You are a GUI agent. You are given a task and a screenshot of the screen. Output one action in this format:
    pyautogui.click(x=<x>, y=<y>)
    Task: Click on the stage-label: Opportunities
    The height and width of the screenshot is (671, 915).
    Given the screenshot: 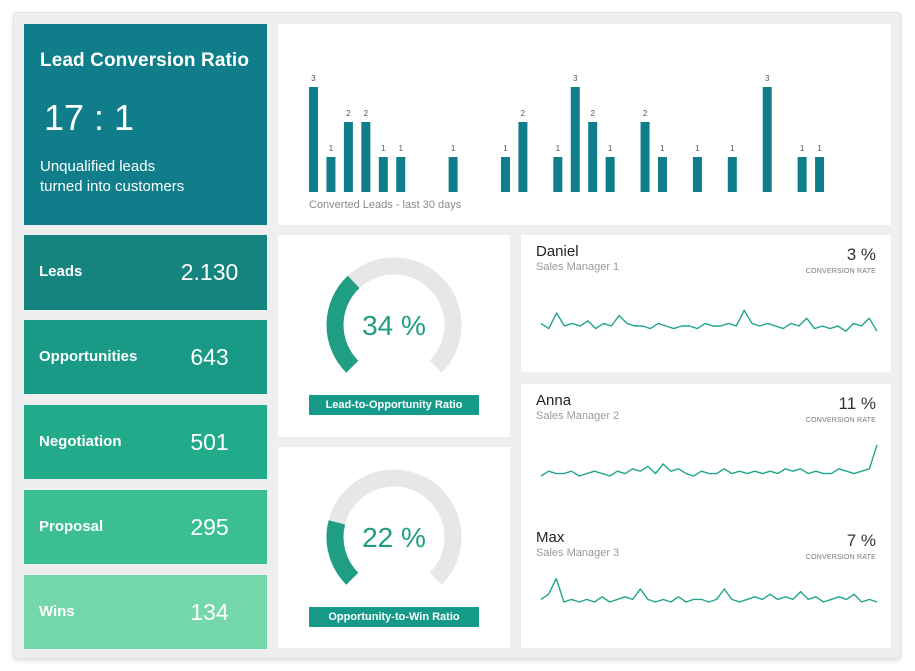 What is the action you would take?
    pyautogui.click(x=88, y=356)
    